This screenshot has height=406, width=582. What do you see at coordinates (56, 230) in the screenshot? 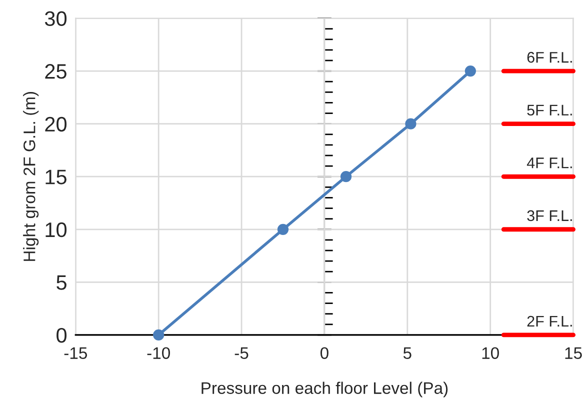
I see `y-tick-label: 10` at bounding box center [56, 230].